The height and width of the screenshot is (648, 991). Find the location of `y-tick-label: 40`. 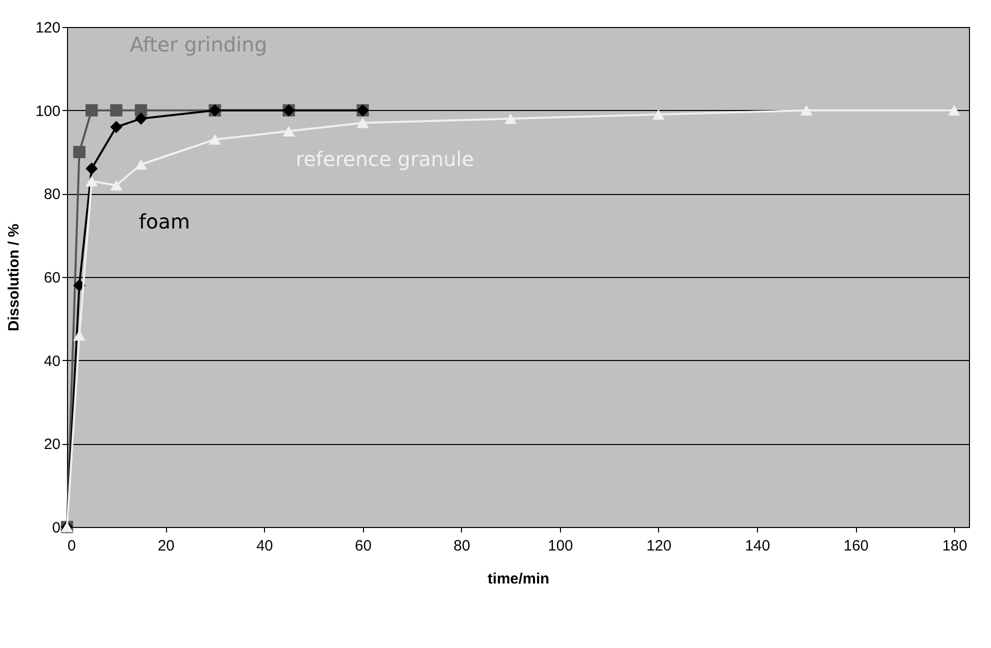

y-tick-label: 40 is located at coordinates (52, 361).